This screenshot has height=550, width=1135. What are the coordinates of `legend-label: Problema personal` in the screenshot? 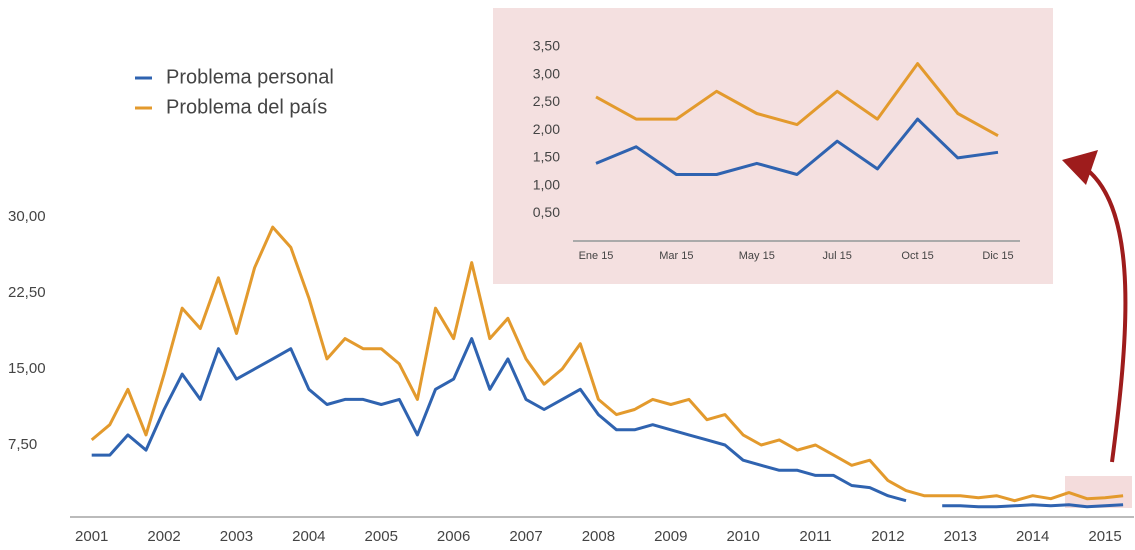 It's located at (250, 77).